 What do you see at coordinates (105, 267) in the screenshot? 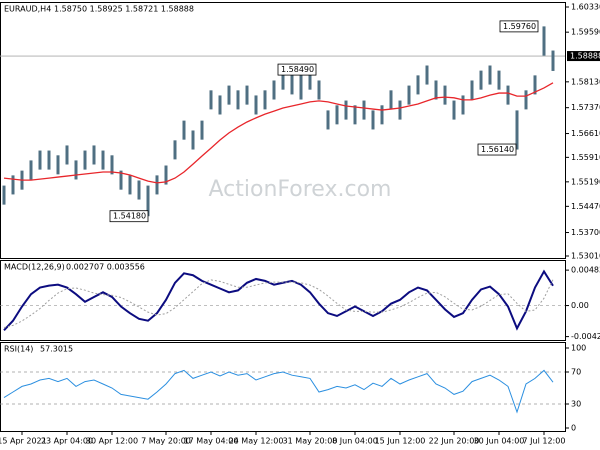
I see `macd-subtitle: 0.002707 0.003556` at bounding box center [105, 267].